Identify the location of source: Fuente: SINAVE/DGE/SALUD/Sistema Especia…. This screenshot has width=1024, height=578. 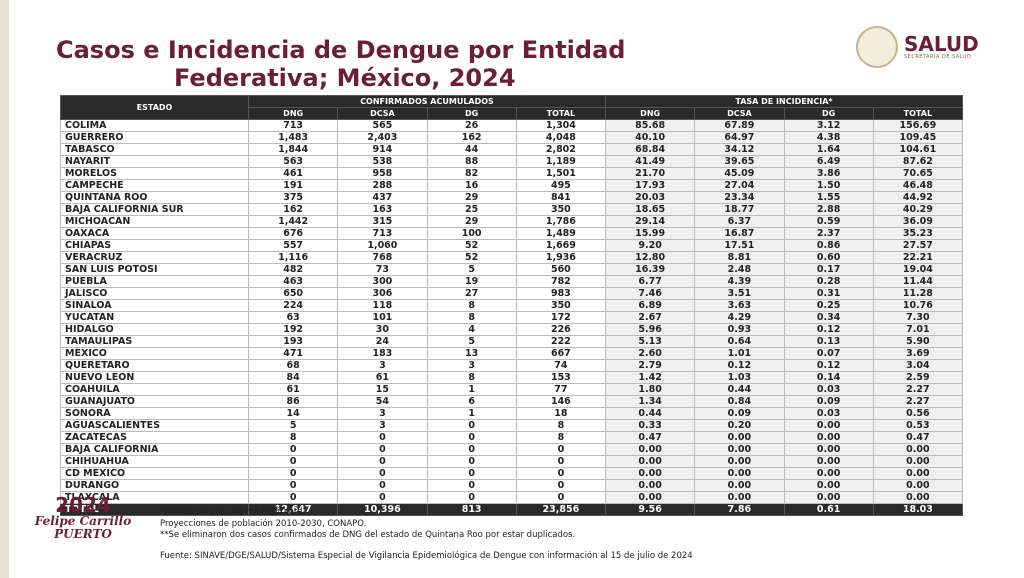
(426, 556).